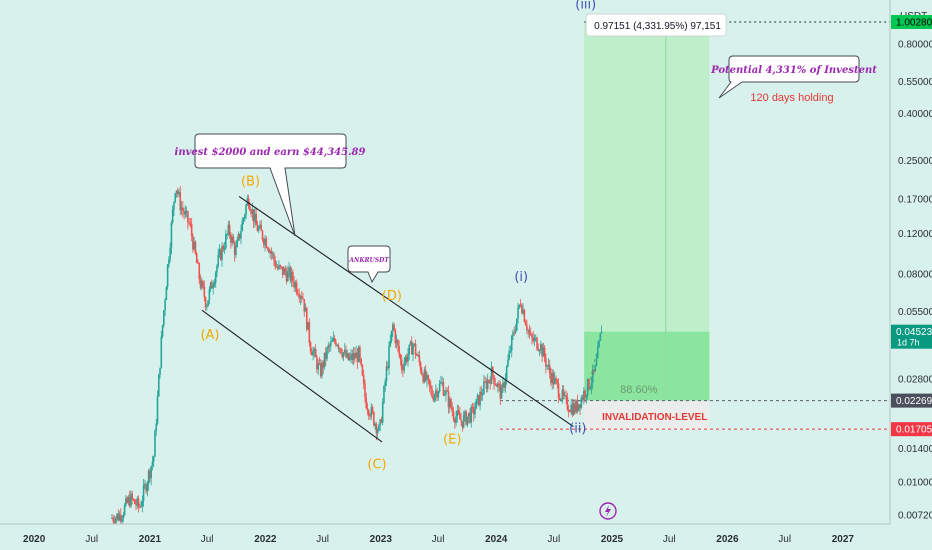  What do you see at coordinates (669, 539) in the screenshot?
I see `time-tick-label: Jul` at bounding box center [669, 539].